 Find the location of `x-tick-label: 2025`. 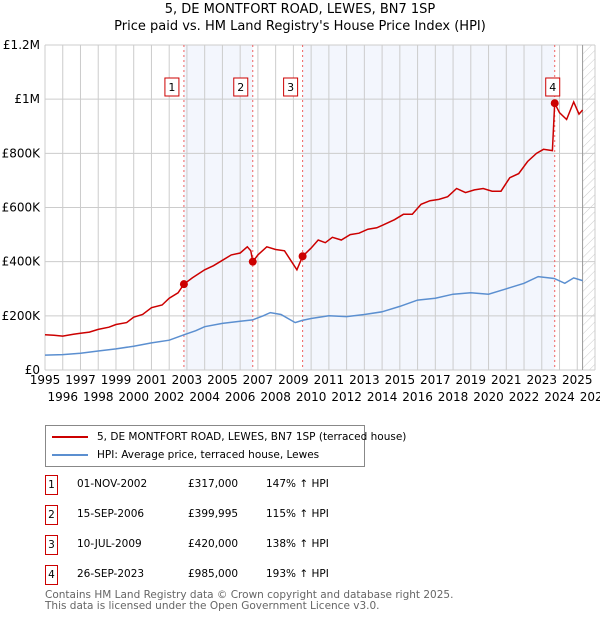

x-tick-label: 2025 is located at coordinates (577, 380).